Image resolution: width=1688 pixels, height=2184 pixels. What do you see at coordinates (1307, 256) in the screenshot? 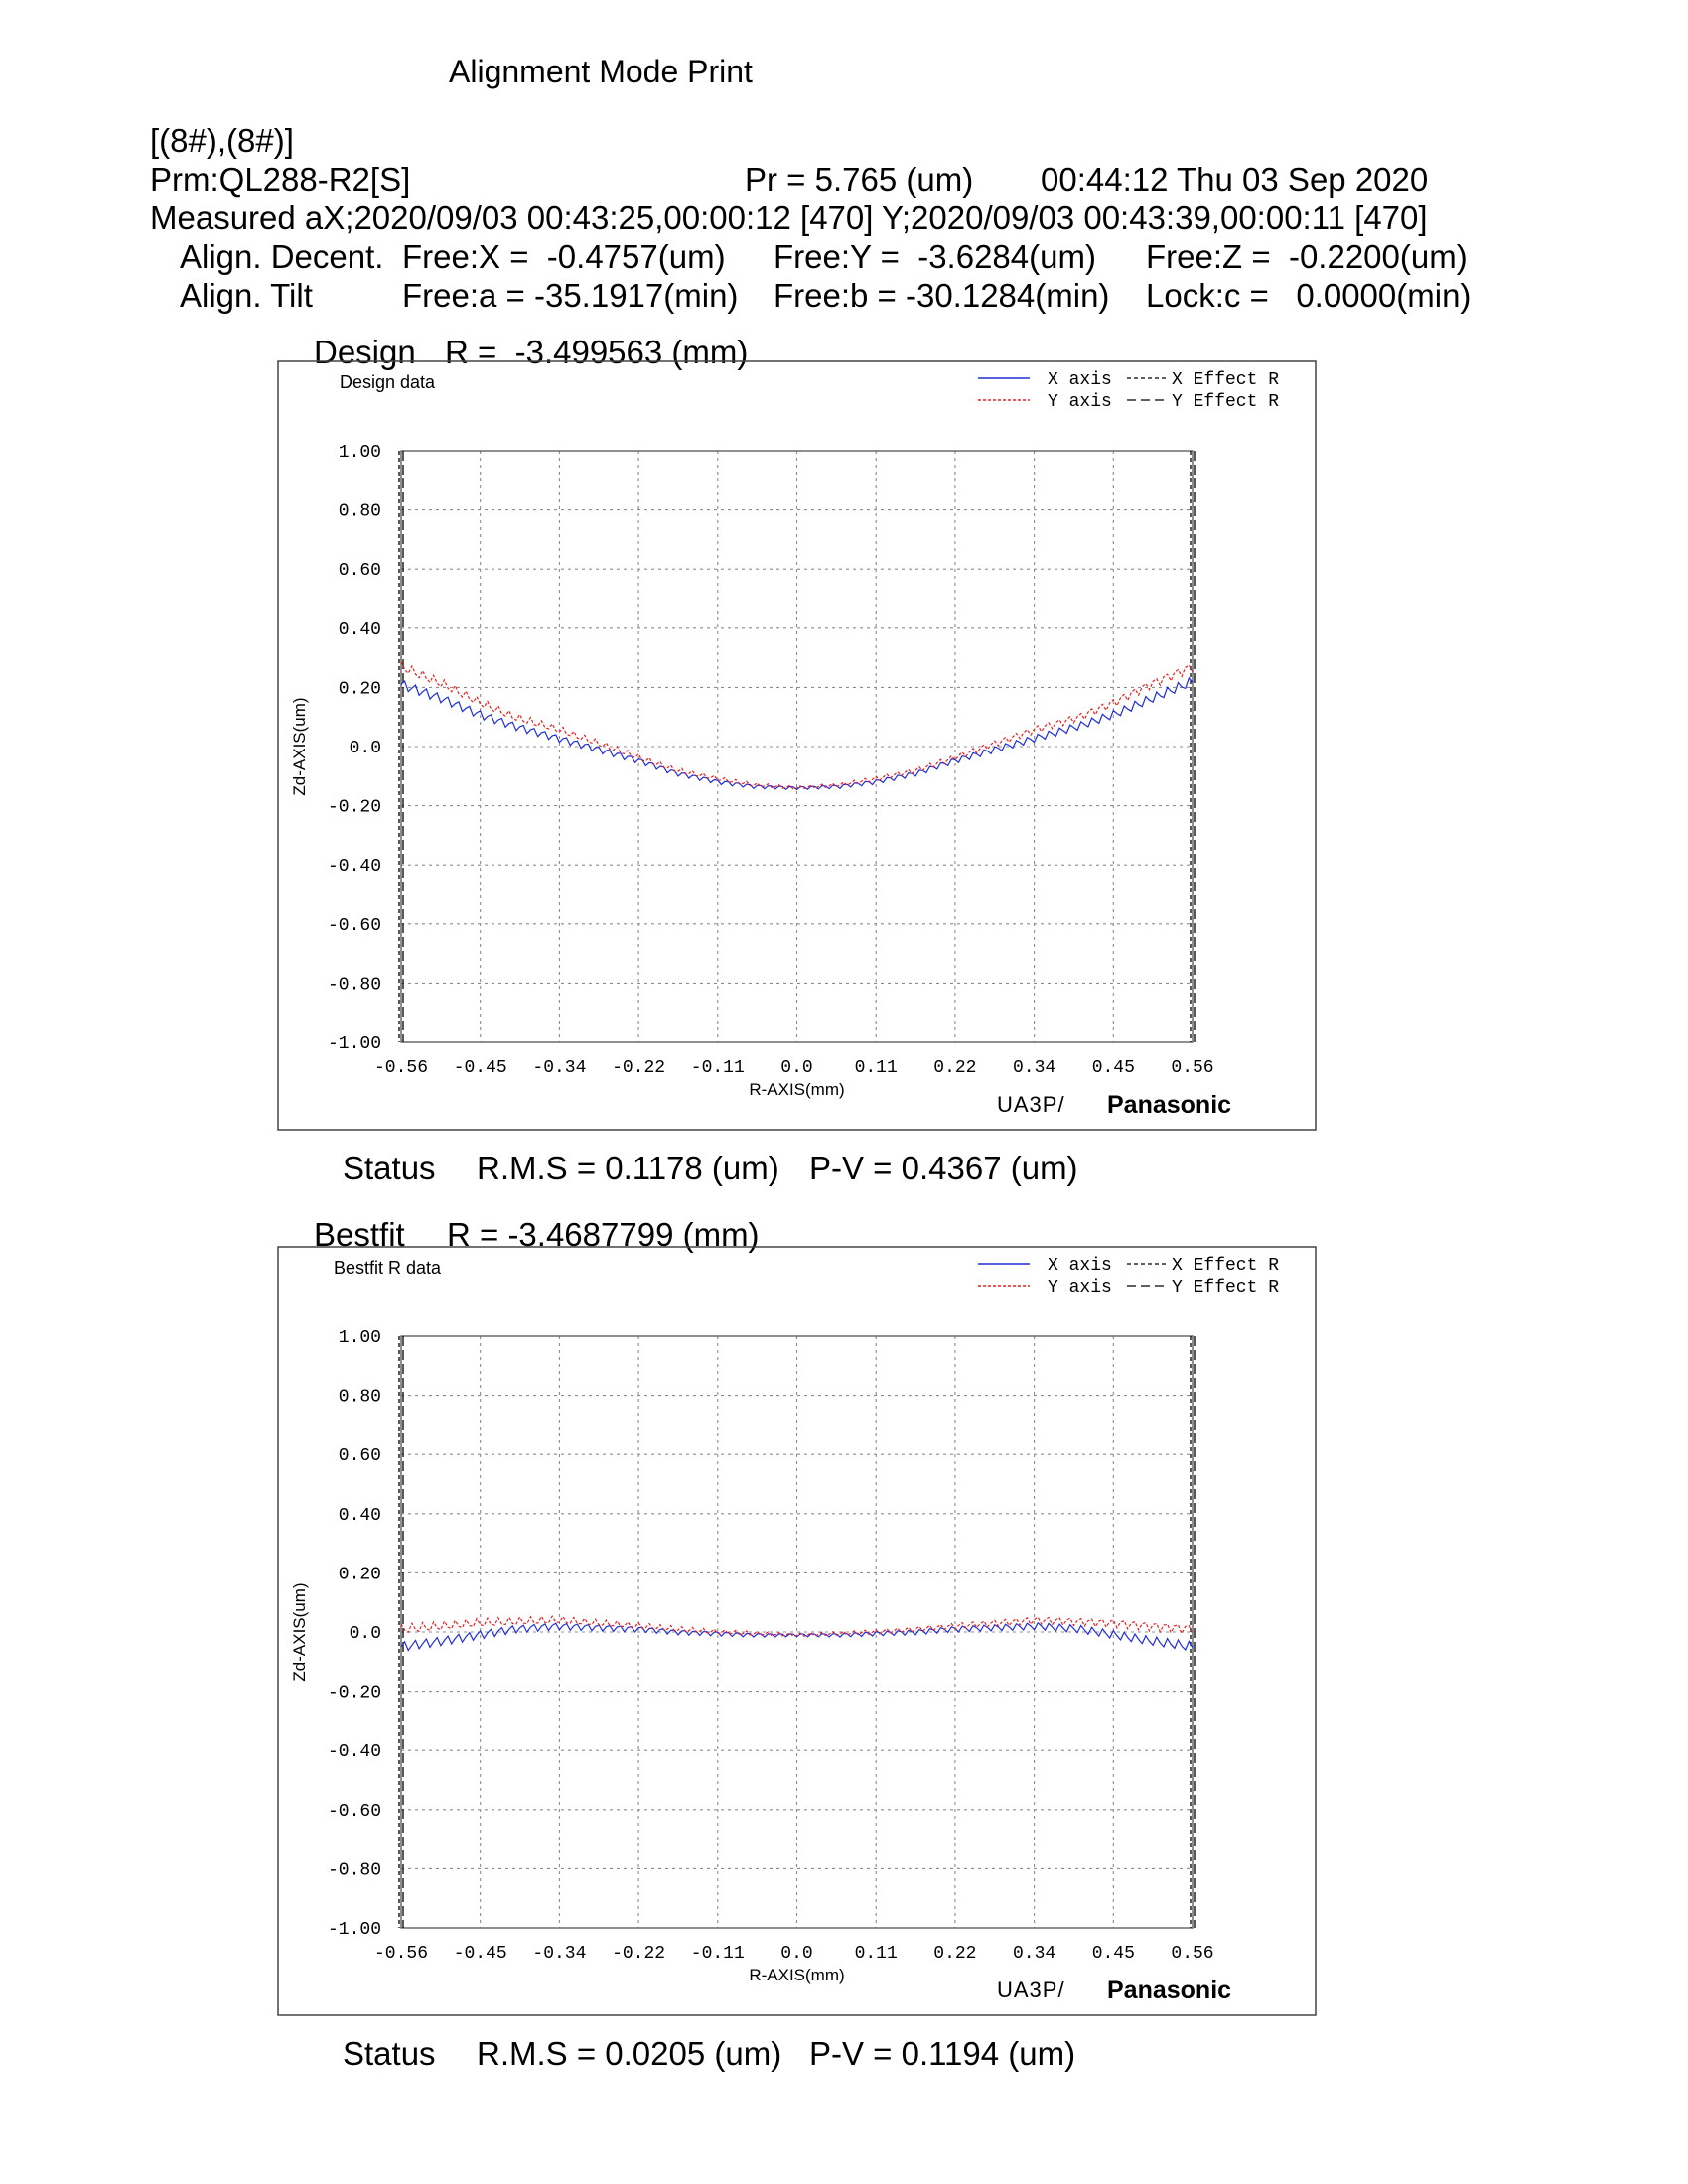
I see `decent-z-value: Free:Z = -0.2200(um)` at bounding box center [1307, 256].